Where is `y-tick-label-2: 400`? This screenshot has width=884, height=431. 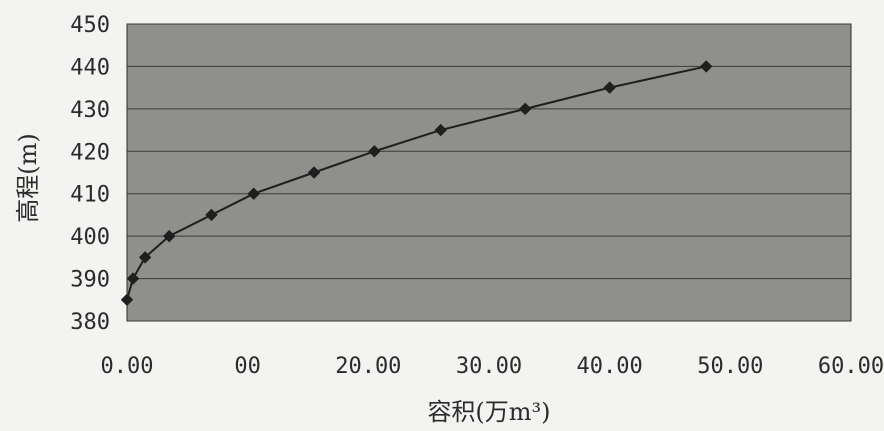
y-tick-label-2: 400 is located at coordinates (90, 237).